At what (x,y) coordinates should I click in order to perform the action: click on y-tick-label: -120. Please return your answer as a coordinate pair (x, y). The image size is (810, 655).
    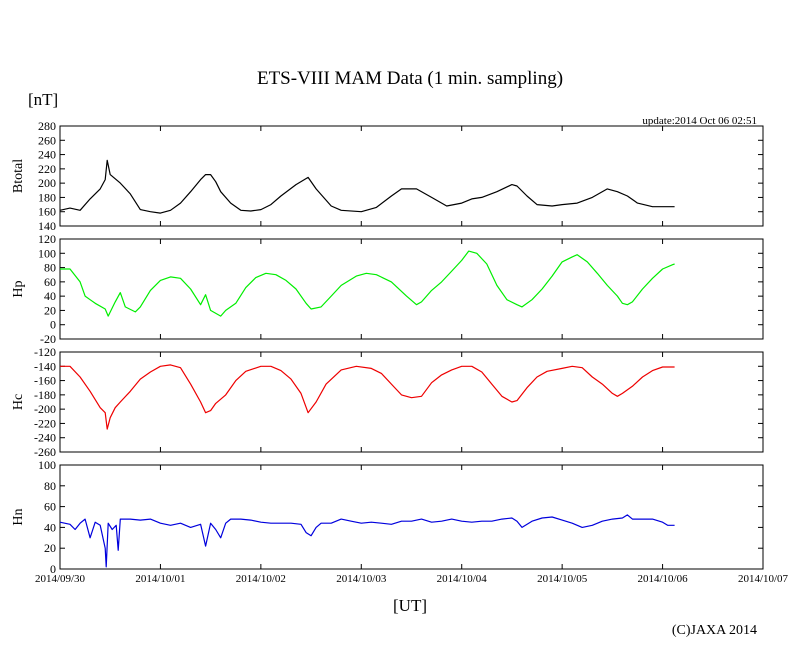
    Looking at the image, I should click on (45, 352).